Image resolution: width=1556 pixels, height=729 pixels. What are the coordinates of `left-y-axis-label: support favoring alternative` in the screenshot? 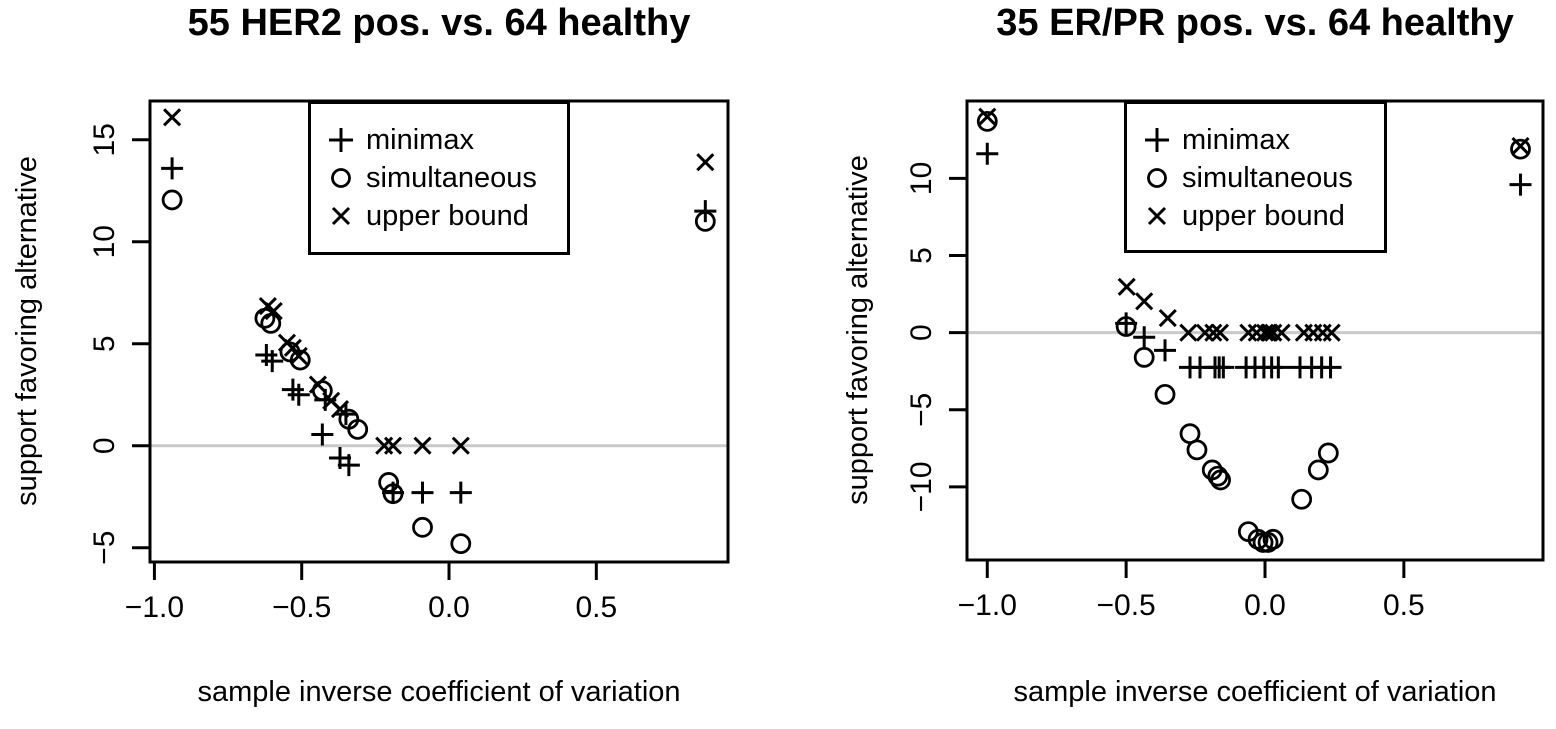 It's located at (27, 331).